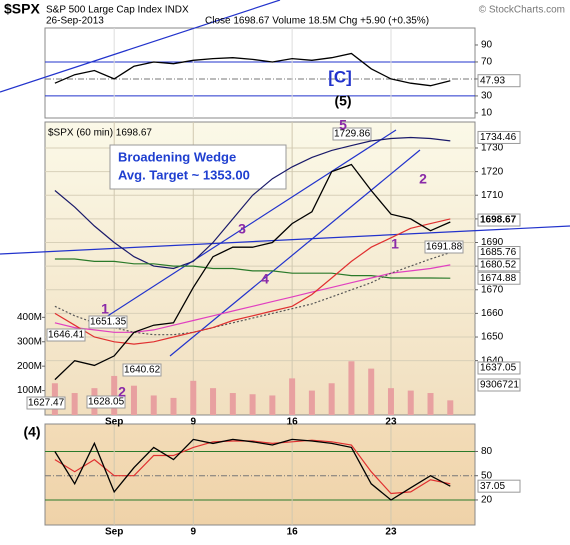 The width and height of the screenshot is (570, 545). I want to click on price-label: 1729.86, so click(352, 134).